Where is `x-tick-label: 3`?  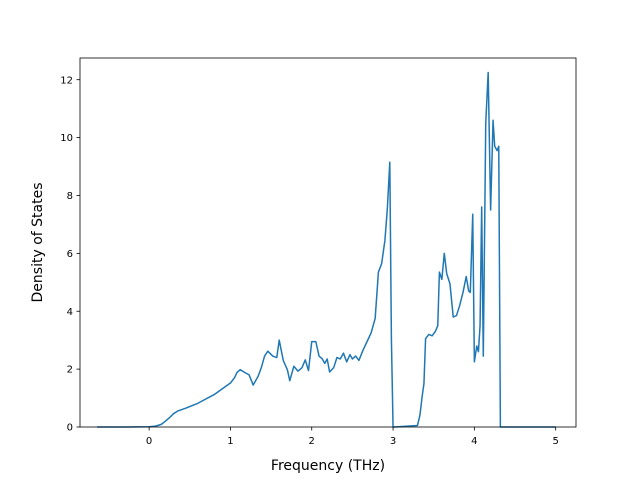 x-tick-label: 3 is located at coordinates (393, 441).